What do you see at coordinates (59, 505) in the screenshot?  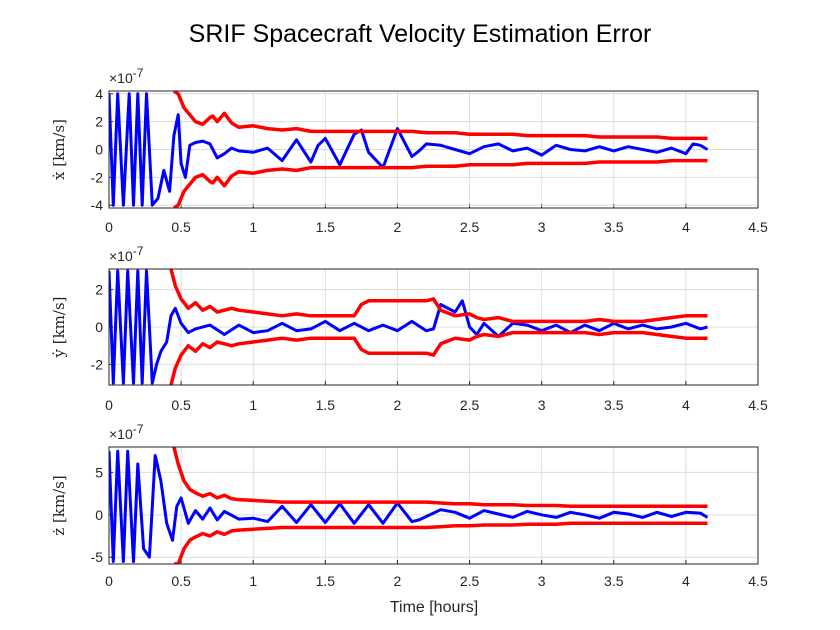 I see `y-axis-label: ż [km/s]` at bounding box center [59, 505].